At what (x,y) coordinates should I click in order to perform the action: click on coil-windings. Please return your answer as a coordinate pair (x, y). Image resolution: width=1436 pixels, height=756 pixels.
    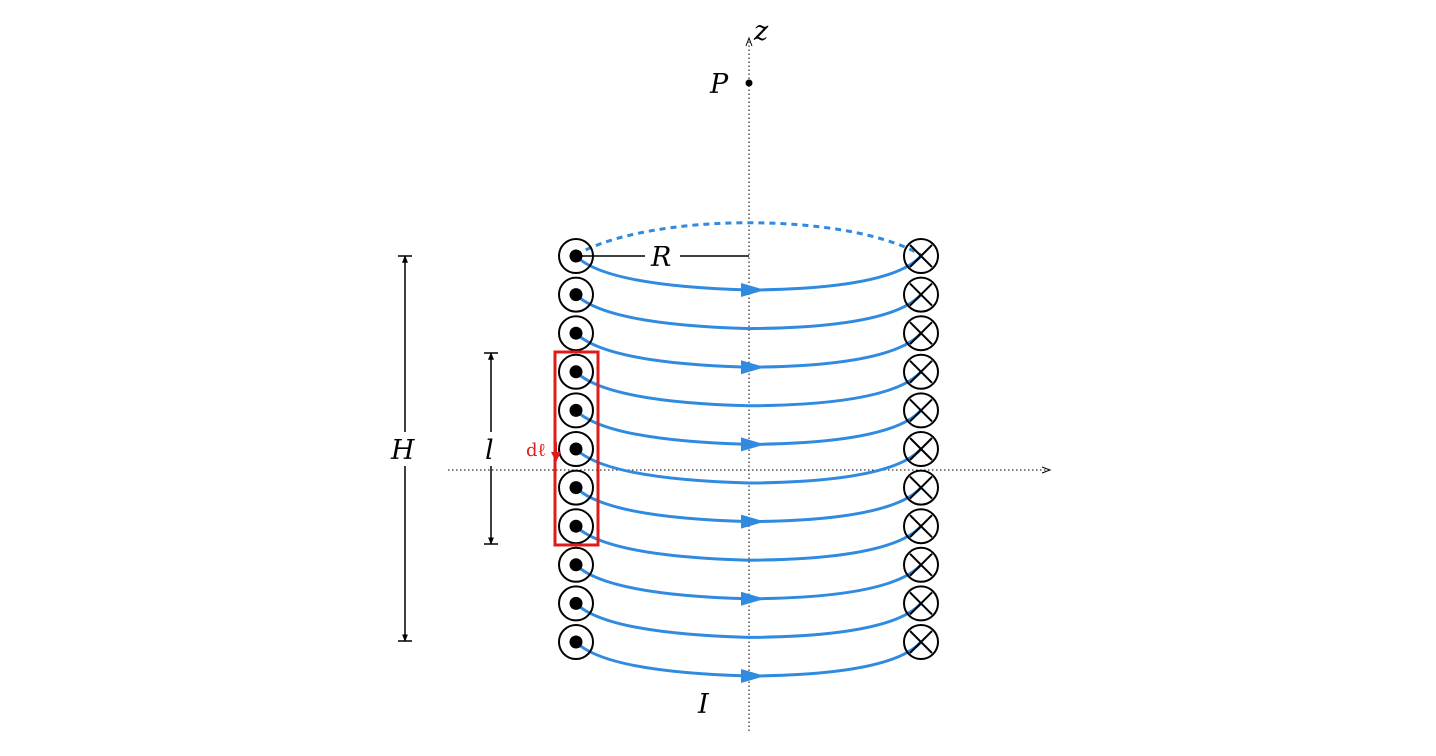
    Looking at the image, I should click on (748, 468).